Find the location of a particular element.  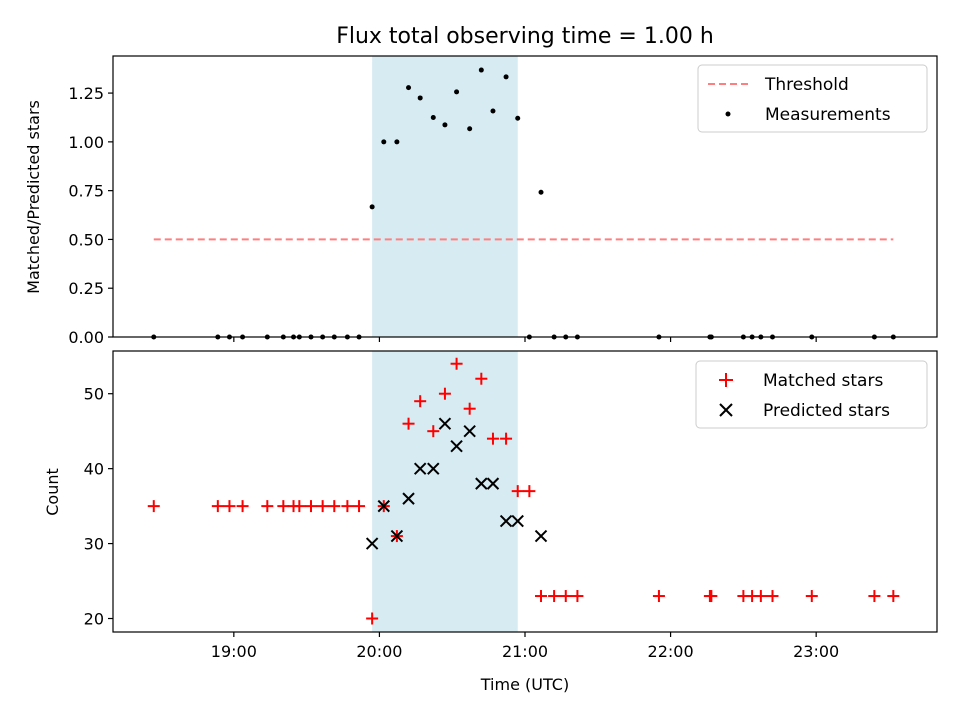

legend-matched-label: Matched stars is located at coordinates (823, 381).